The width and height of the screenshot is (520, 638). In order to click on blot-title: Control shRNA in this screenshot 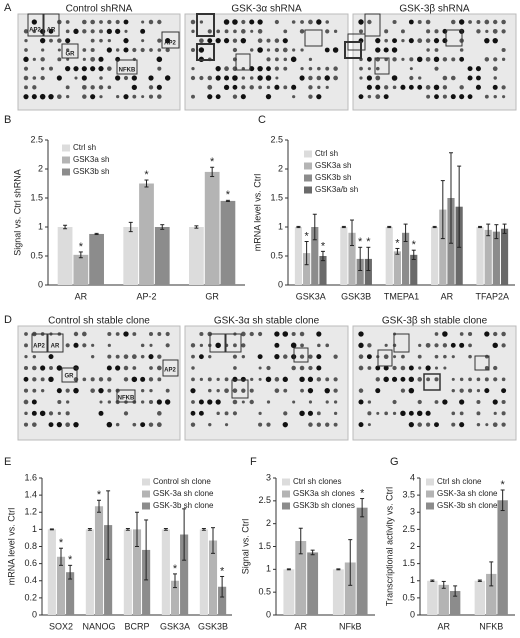, I will do `click(99, 9)`.